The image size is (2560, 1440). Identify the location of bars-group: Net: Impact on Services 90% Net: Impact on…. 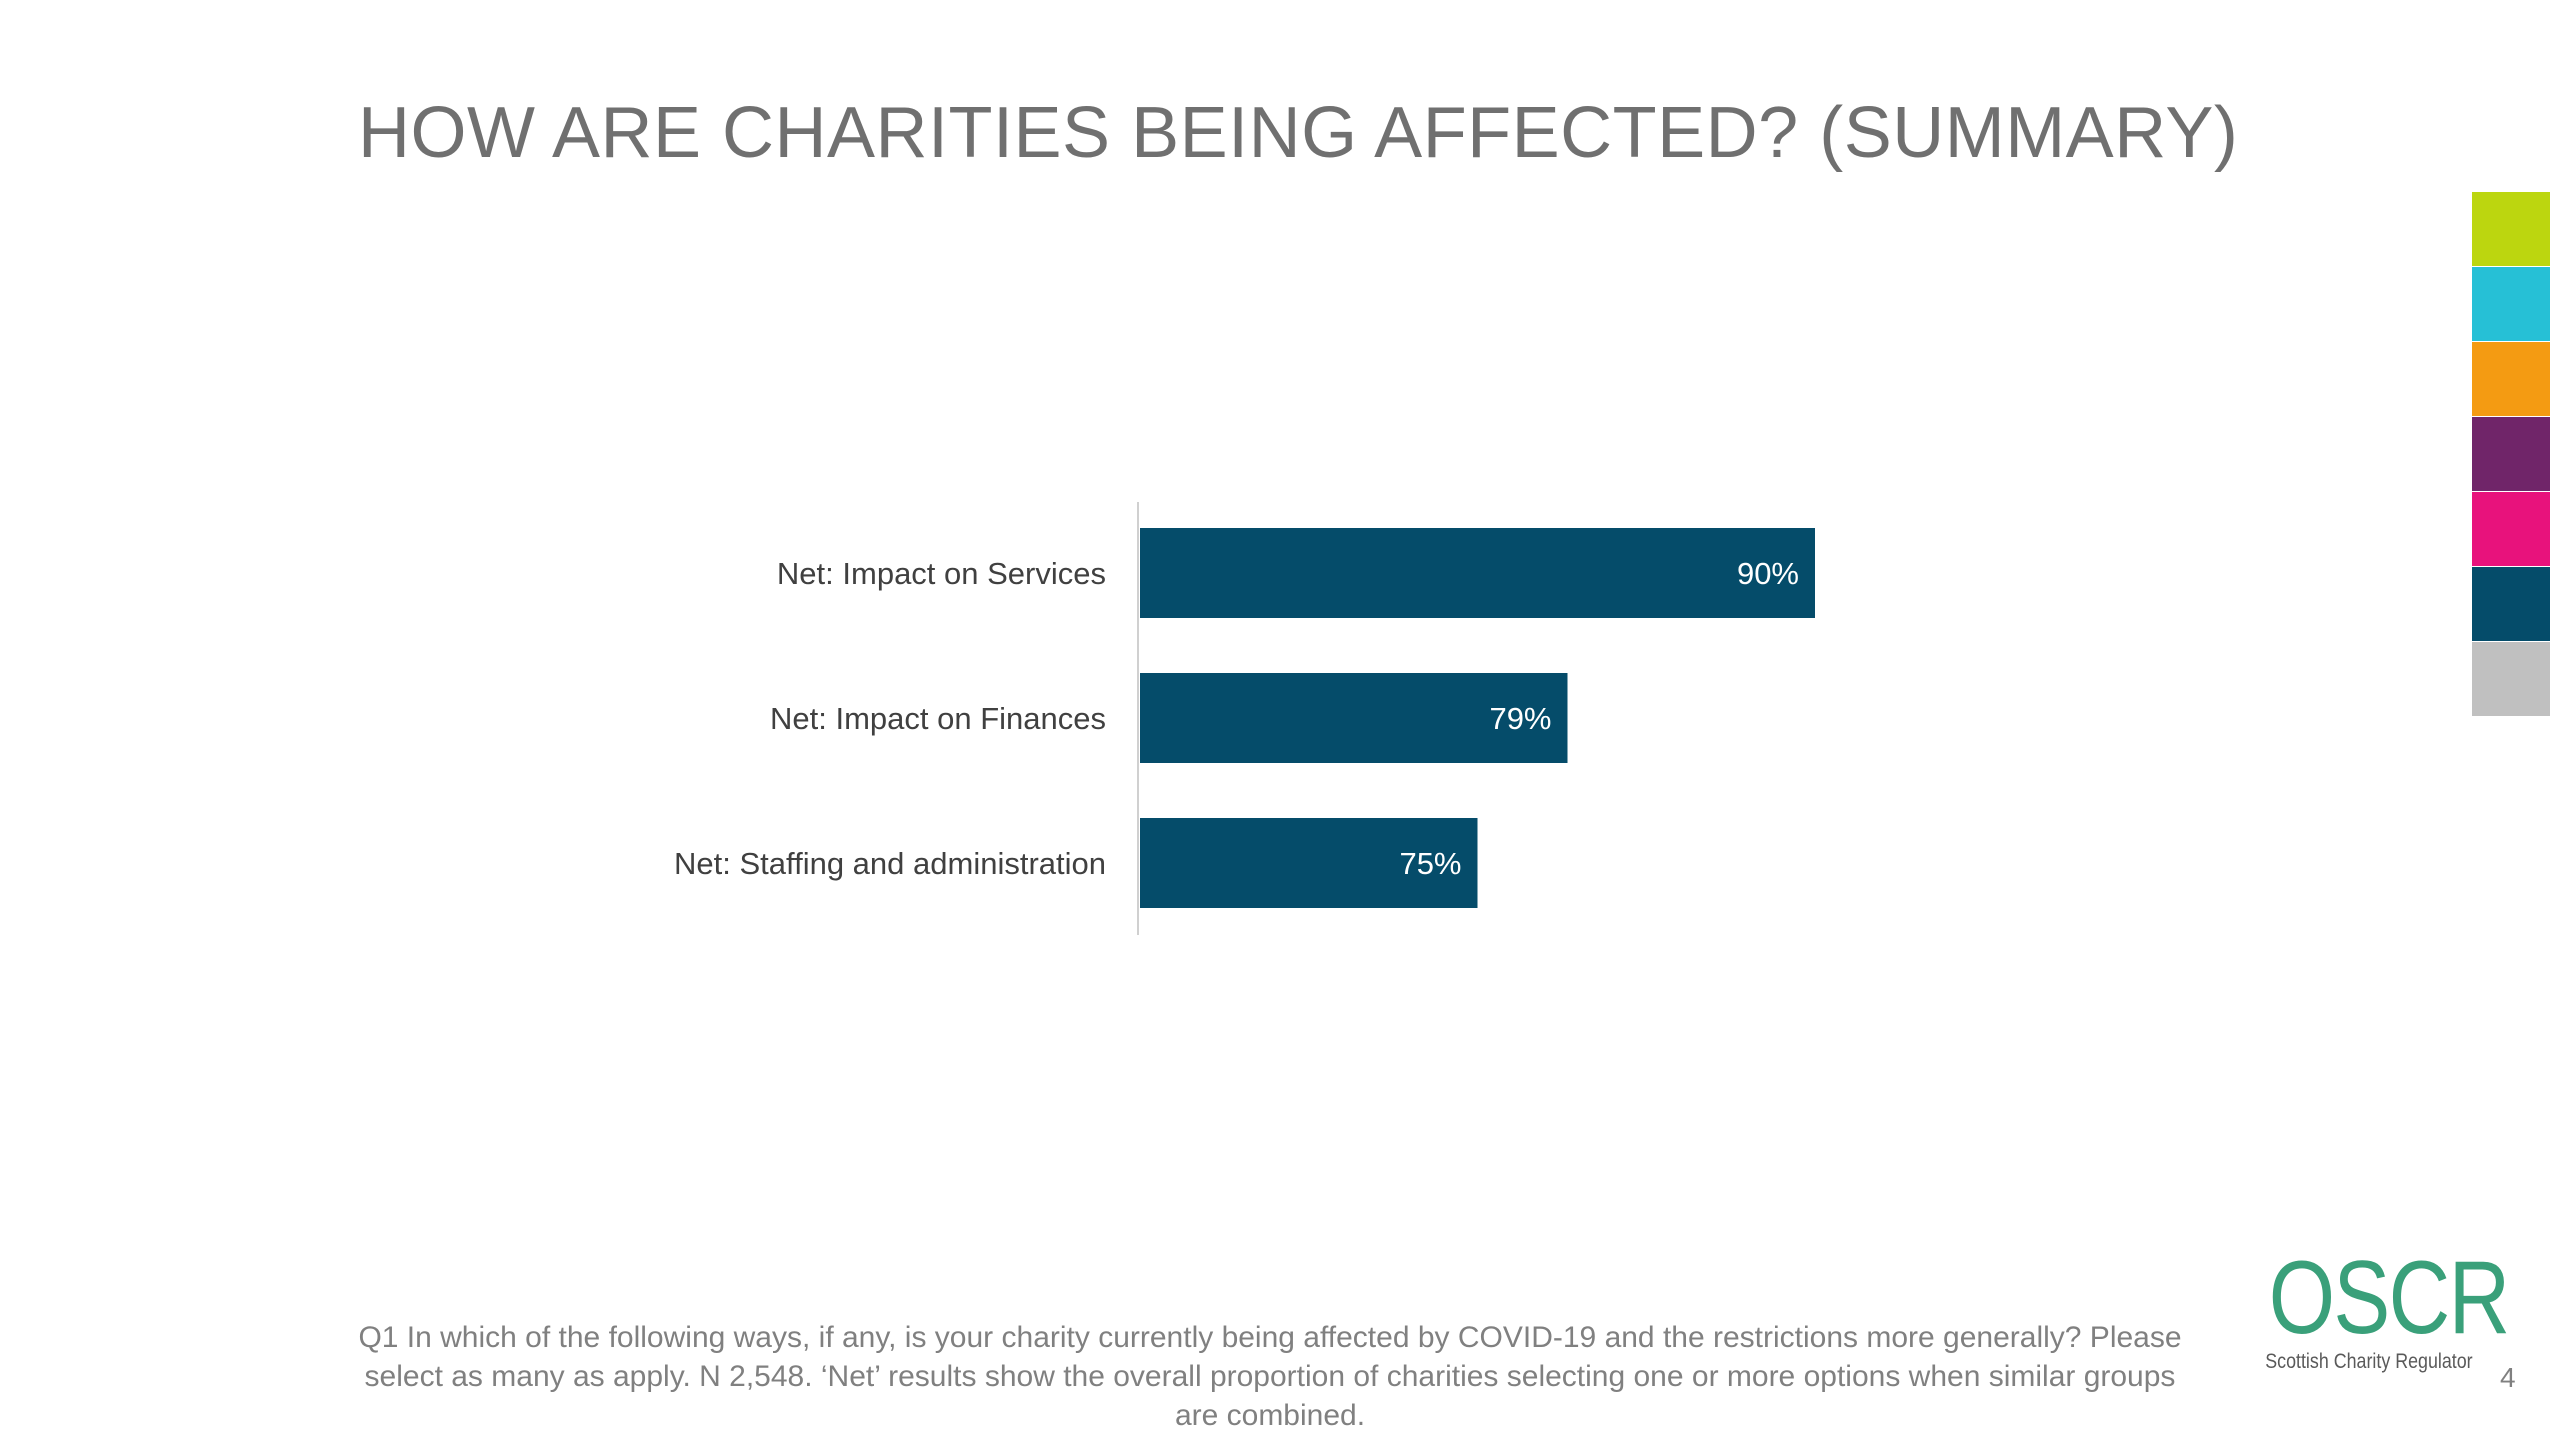
(1244, 718).